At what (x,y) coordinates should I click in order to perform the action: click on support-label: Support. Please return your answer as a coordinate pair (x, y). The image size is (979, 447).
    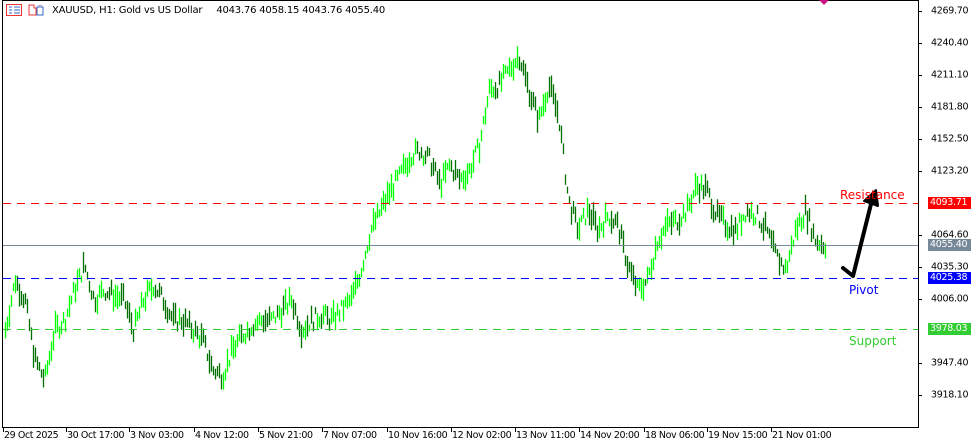
    Looking at the image, I should click on (873, 341).